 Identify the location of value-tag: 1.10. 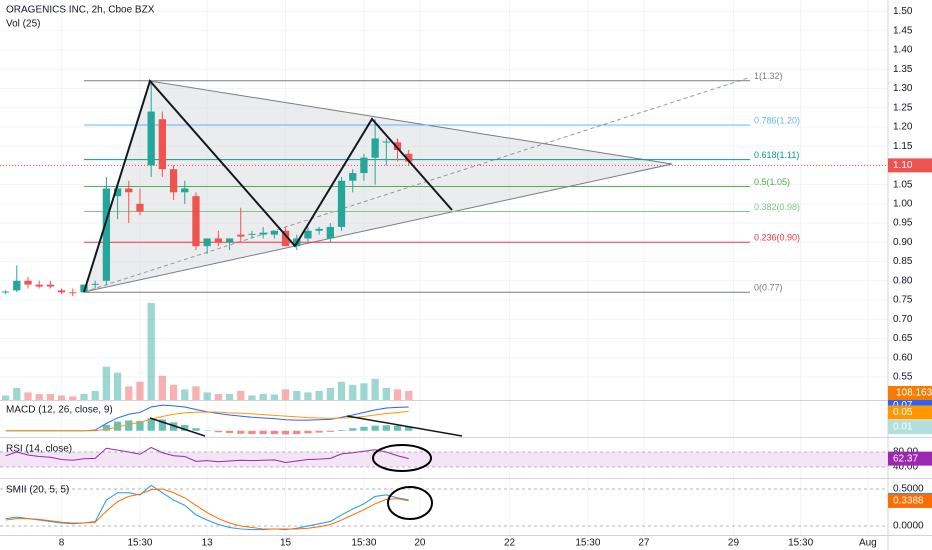
(903, 165).